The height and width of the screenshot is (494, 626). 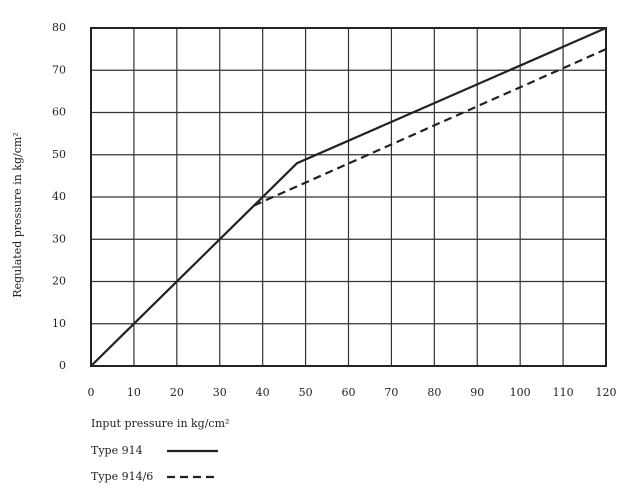 What do you see at coordinates (91, 392) in the screenshot?
I see `x-tick-label: 0` at bounding box center [91, 392].